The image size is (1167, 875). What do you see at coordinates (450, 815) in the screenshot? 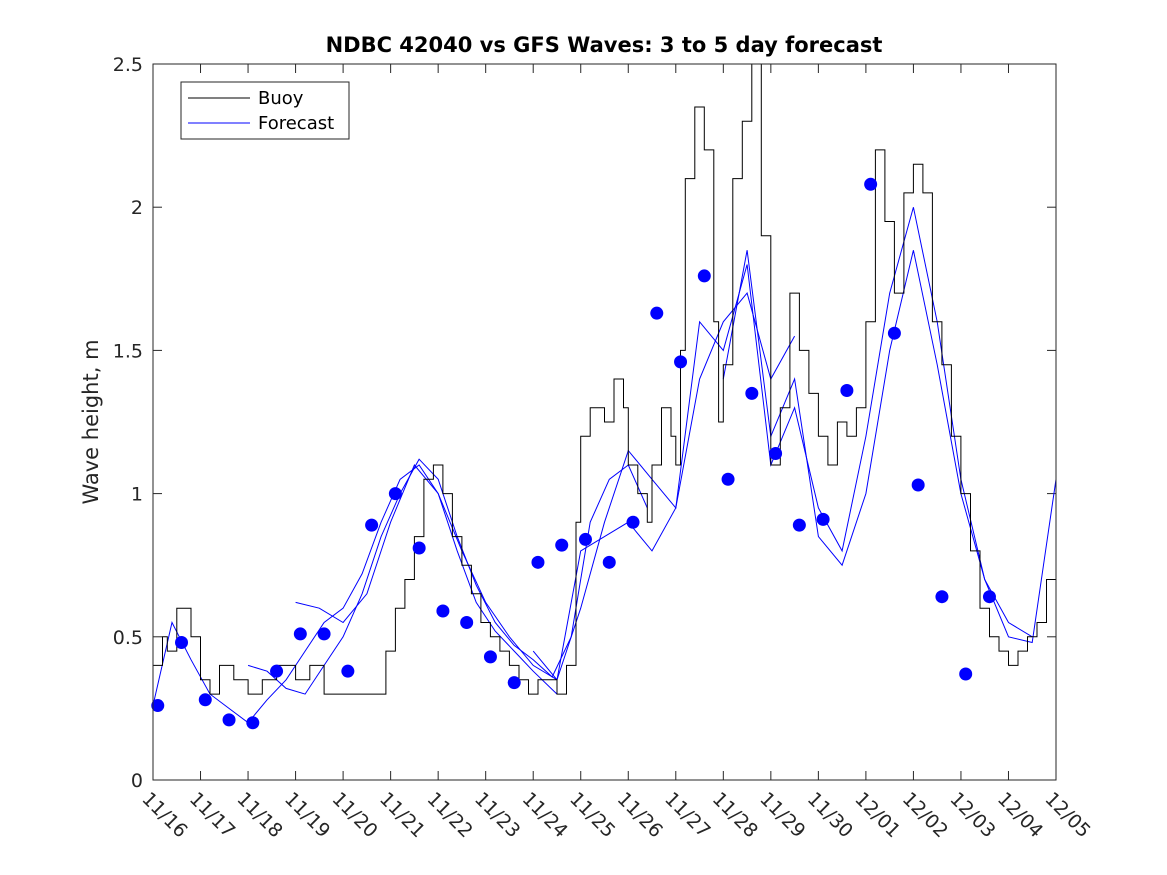
I see `x-tick-label: 11/22` at bounding box center [450, 815].